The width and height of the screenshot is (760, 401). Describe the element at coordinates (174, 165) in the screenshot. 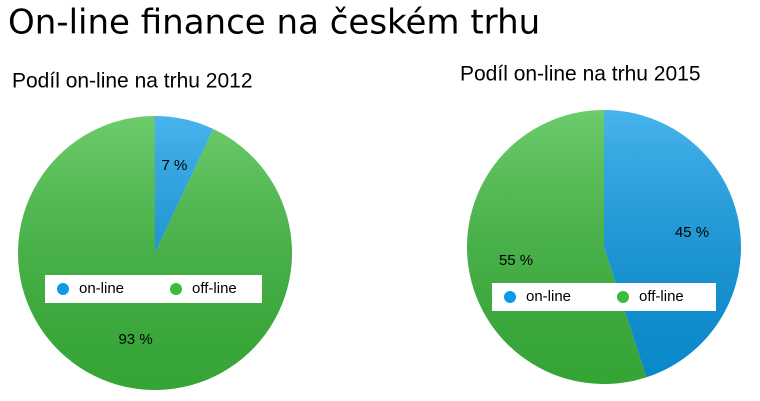

I see `value-label: 7 %` at that location.